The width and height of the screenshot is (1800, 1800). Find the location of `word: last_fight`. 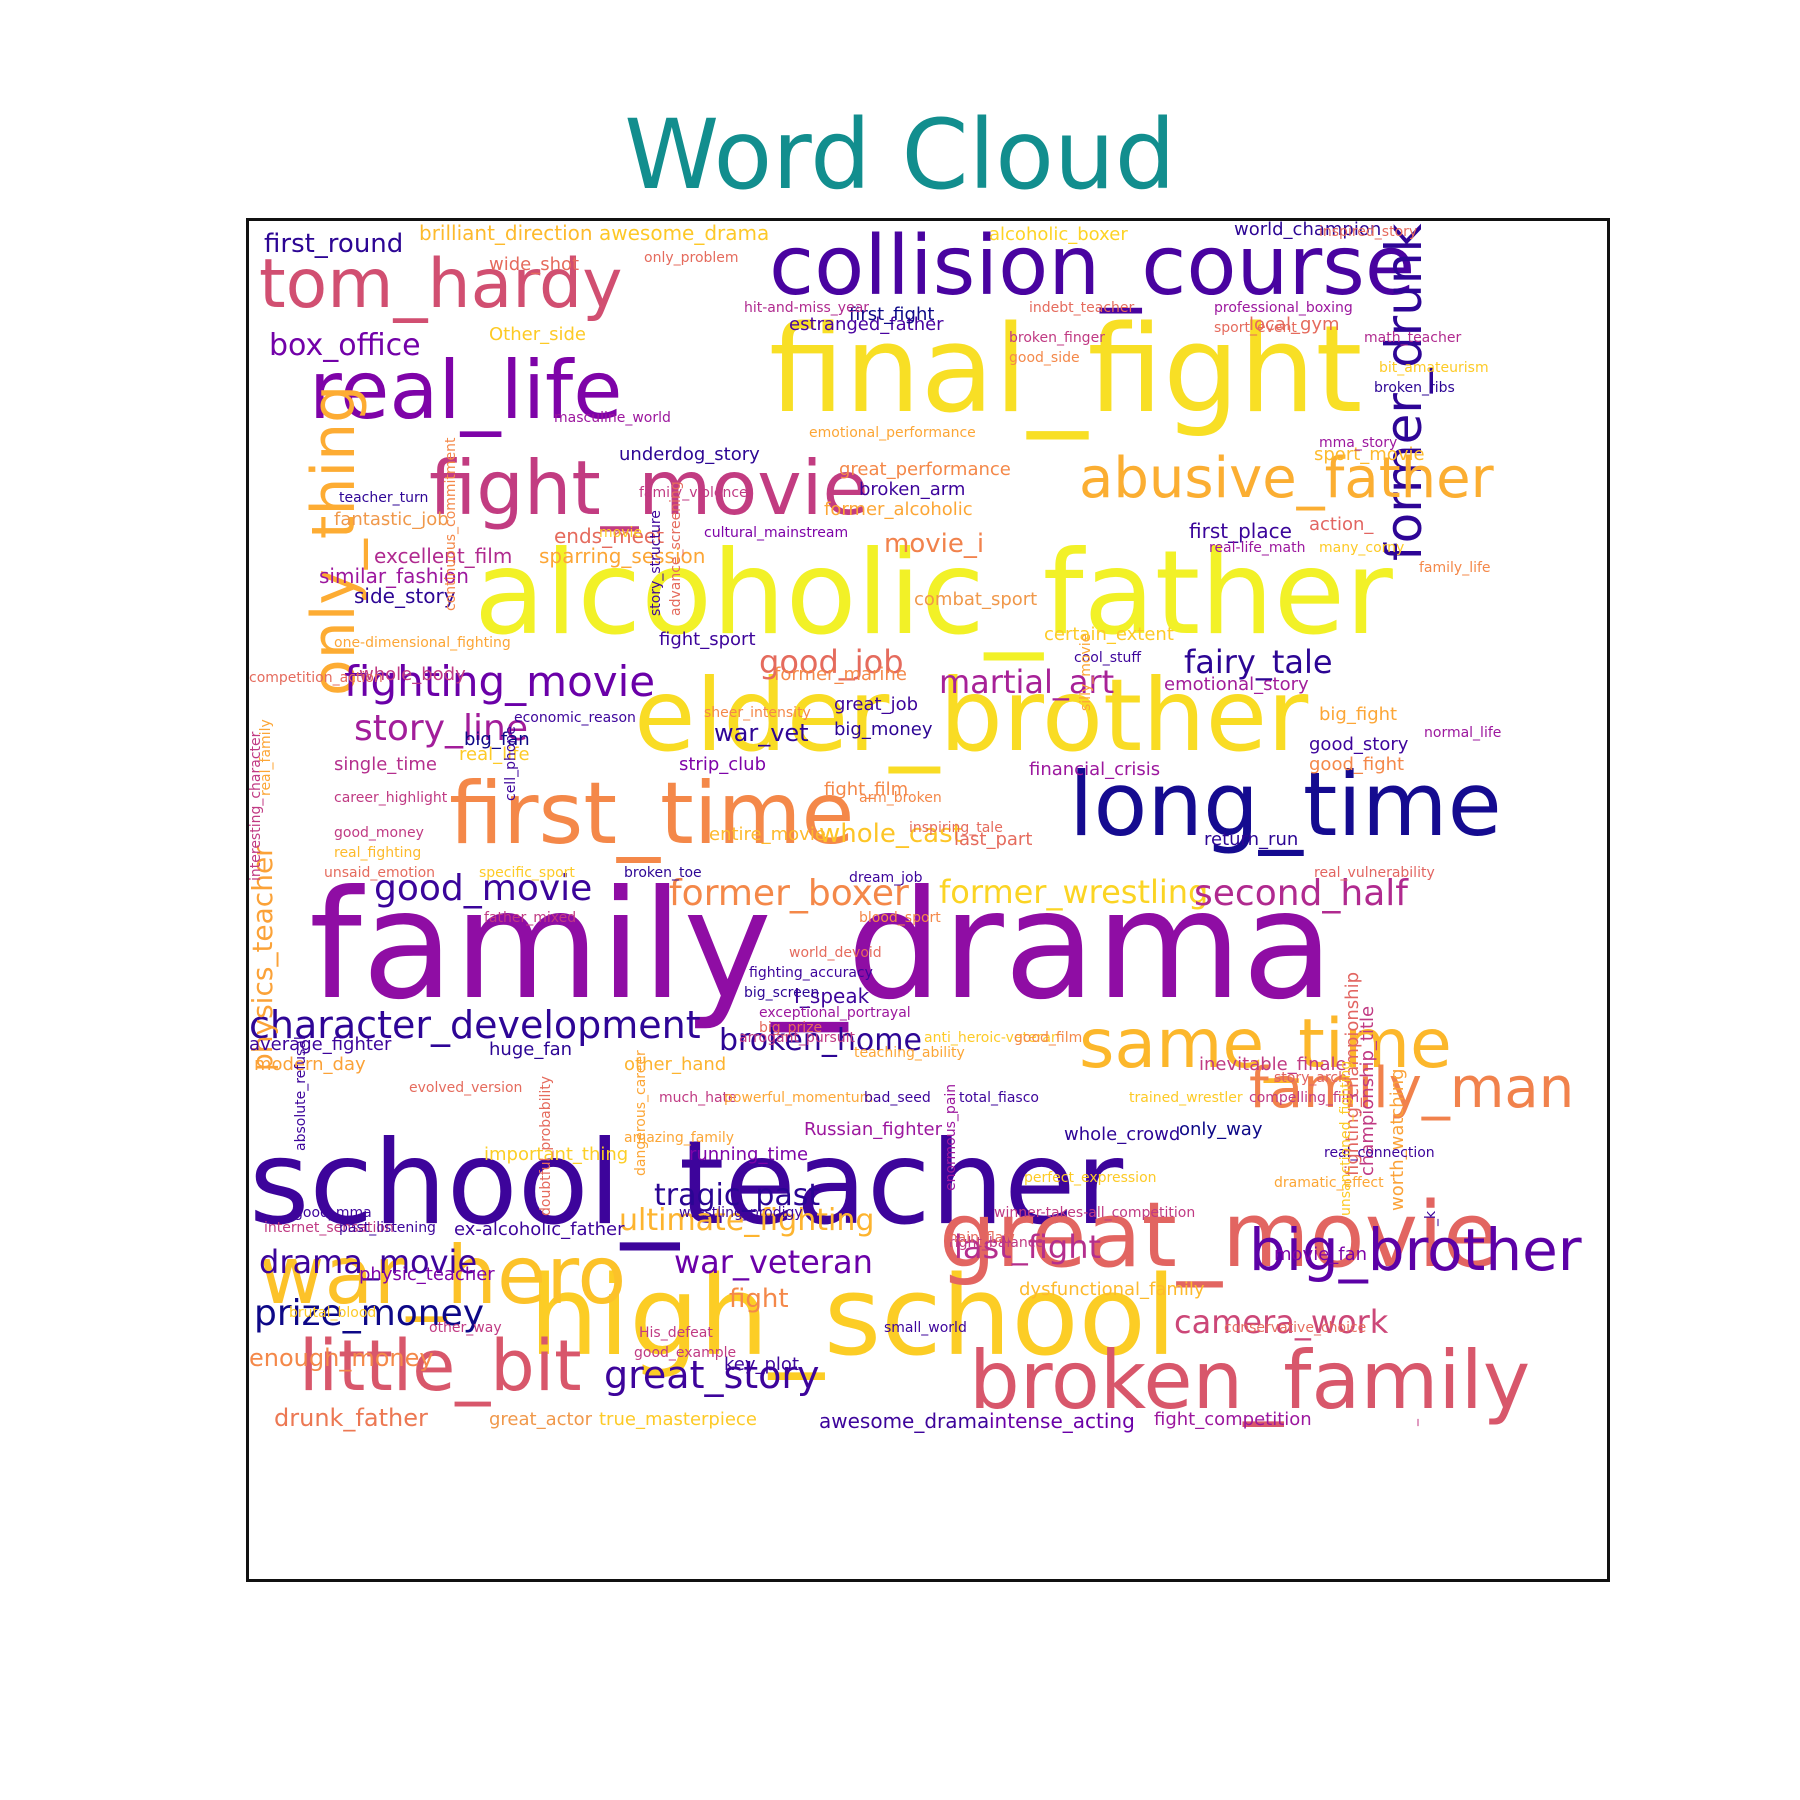

word: last_fight is located at coordinates (1028, 1247).